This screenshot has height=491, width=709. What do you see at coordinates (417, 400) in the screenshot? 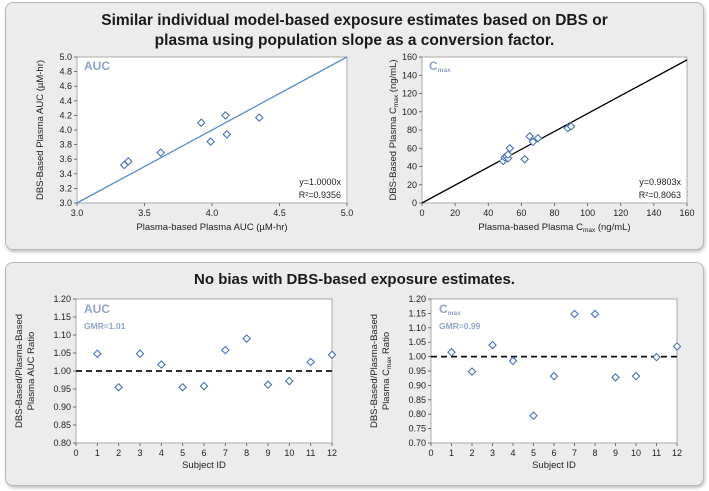
I see `cmax_ratio-ytick-label: 0.85` at bounding box center [417, 400].